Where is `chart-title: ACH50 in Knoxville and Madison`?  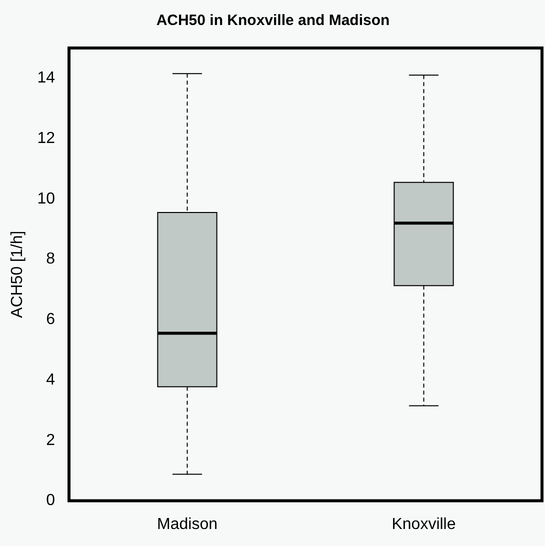
chart-title: ACH50 in Knoxville and Madison is located at coordinates (273, 21).